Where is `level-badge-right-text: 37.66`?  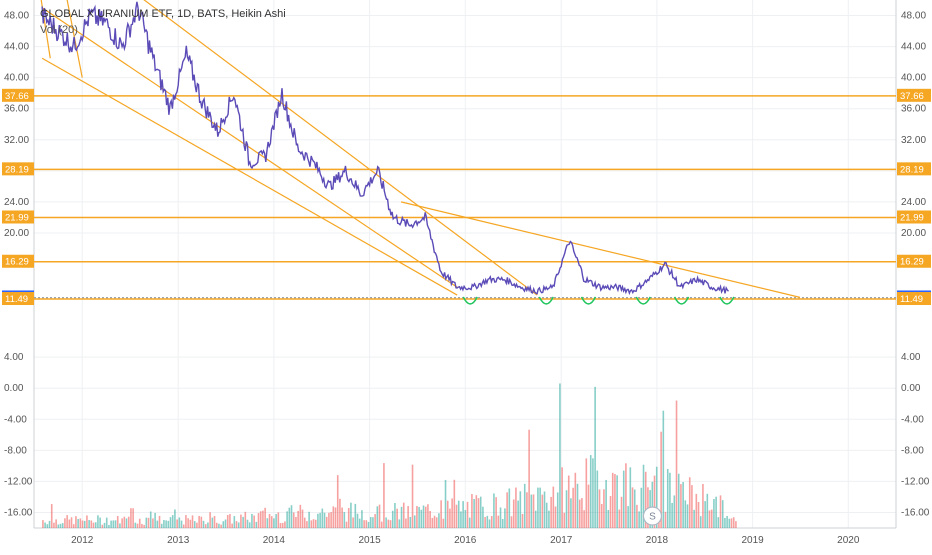 level-badge-right-text: 37.66 is located at coordinates (912, 96).